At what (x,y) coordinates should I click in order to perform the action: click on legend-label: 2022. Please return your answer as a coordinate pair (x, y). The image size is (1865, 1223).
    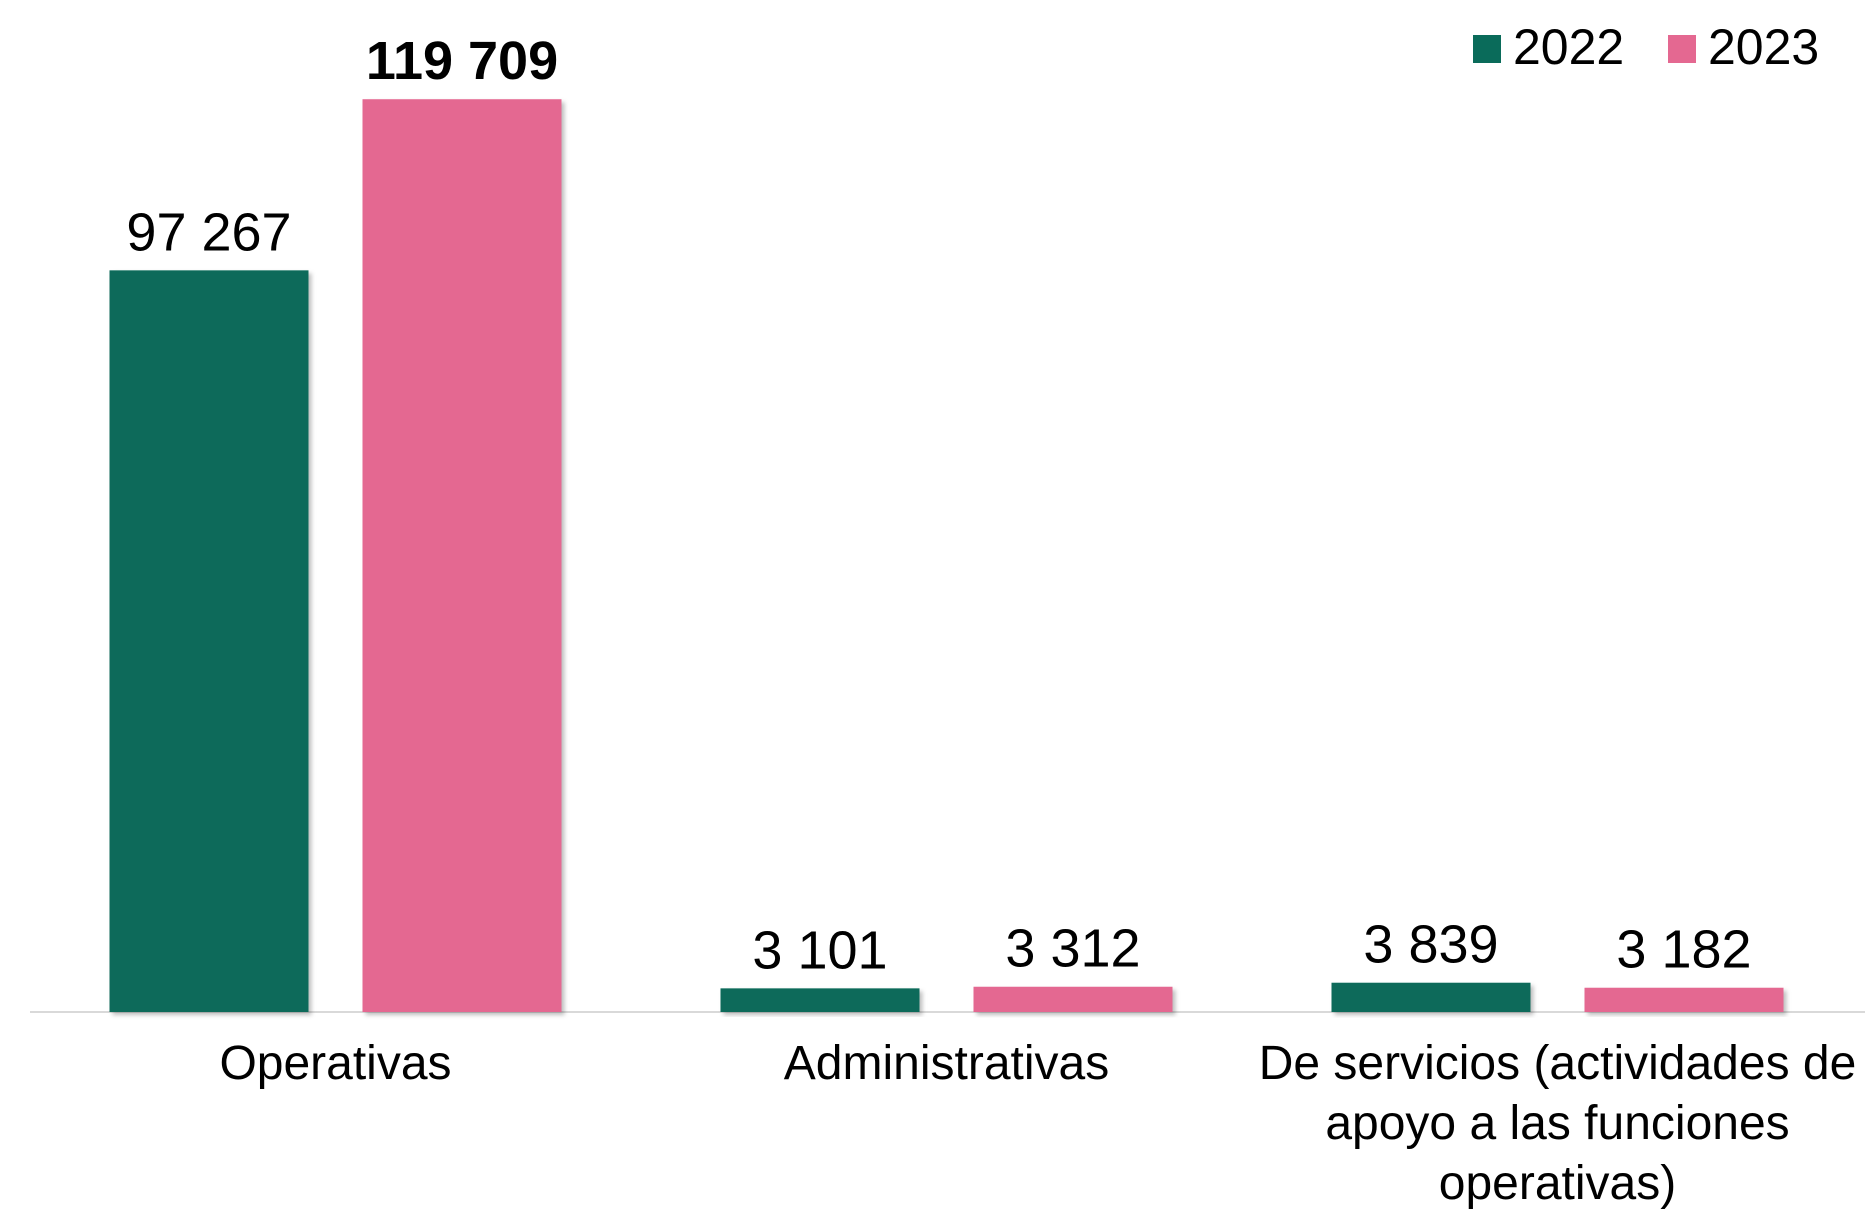
    Looking at the image, I should click on (1568, 47).